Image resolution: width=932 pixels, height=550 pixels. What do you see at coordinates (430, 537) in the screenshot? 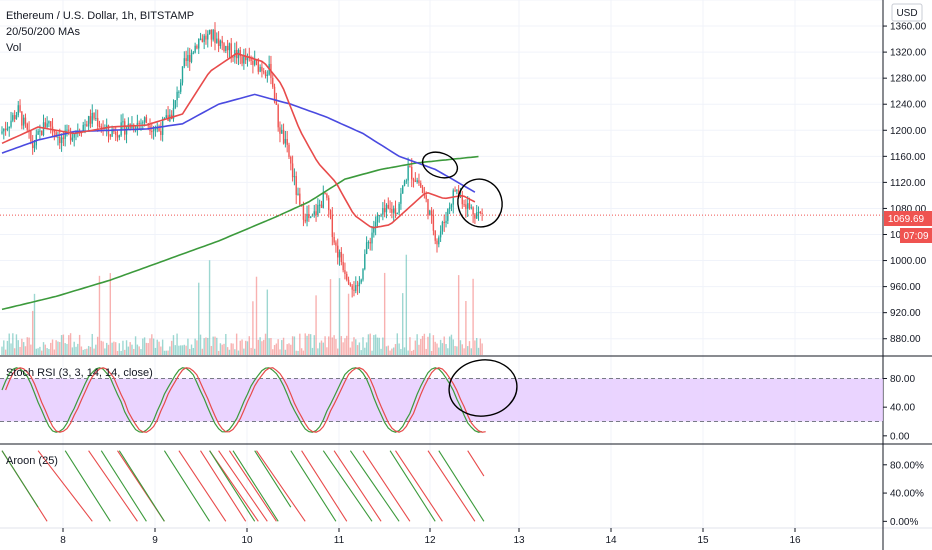
I see `time-axis: 8 9 10 11 12 13 14 15 16` at bounding box center [430, 537].